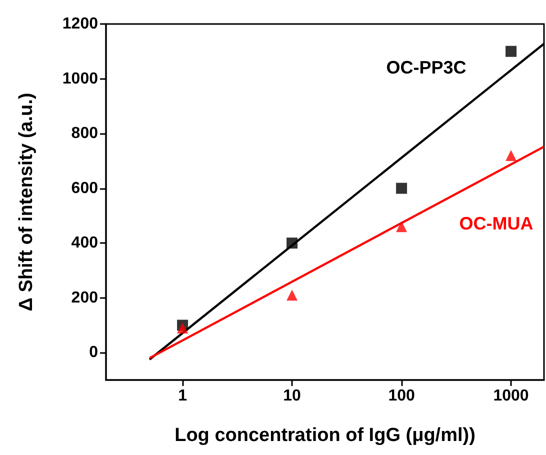 This screenshot has width=546, height=455. Describe the element at coordinates (511, 396) in the screenshot. I see `x-tick-label: 1000` at that location.